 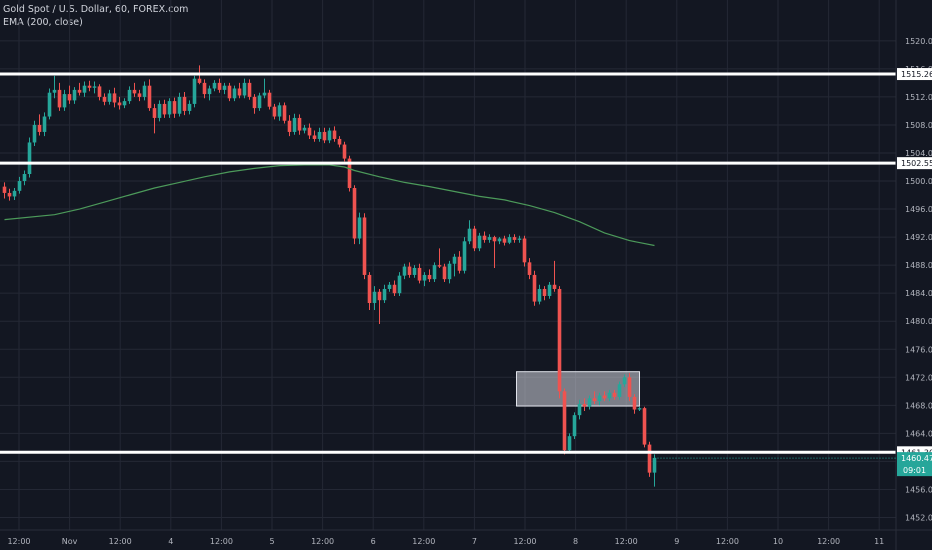 What do you see at coordinates (676, 541) in the screenshot?
I see `x-tick-label: 9` at bounding box center [676, 541].